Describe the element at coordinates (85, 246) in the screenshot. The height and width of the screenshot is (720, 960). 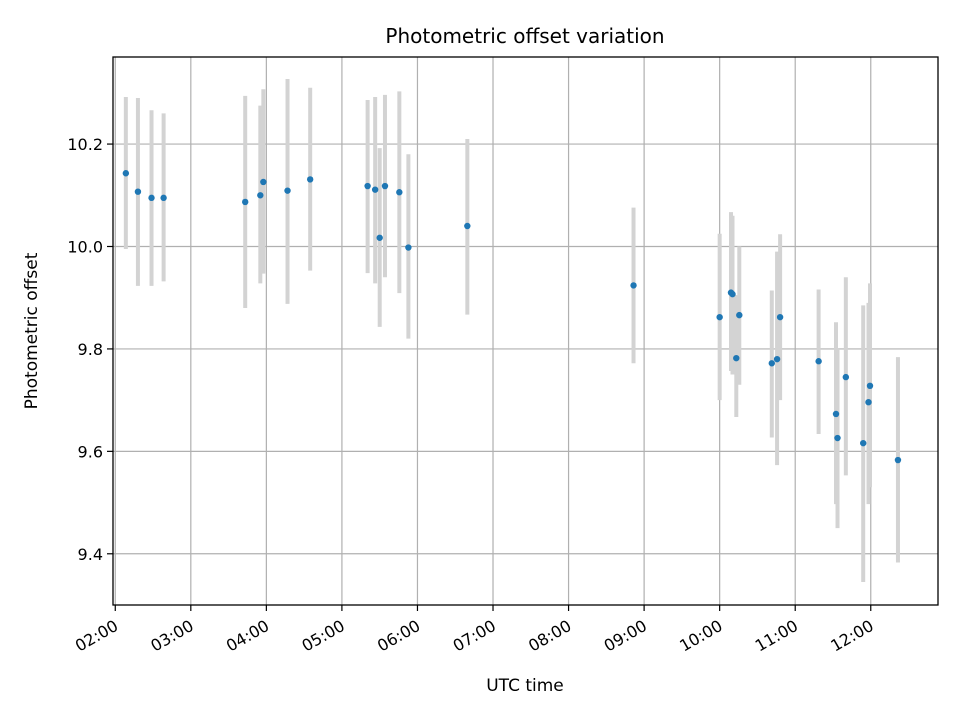
I see `y-tick-label: 10.0` at that location.